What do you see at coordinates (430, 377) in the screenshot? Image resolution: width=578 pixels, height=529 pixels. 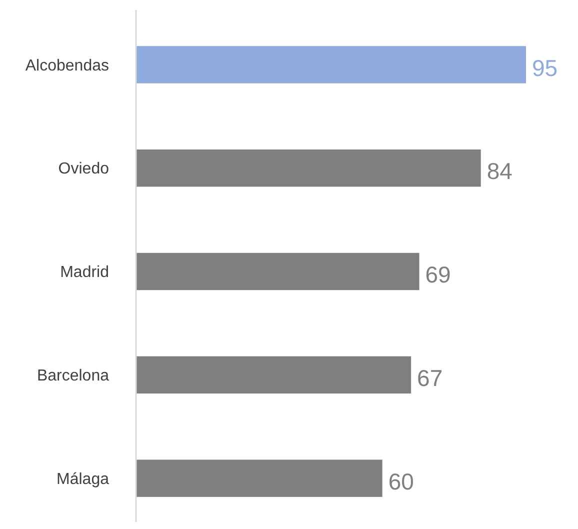 I see `data-label: 67` at bounding box center [430, 377].